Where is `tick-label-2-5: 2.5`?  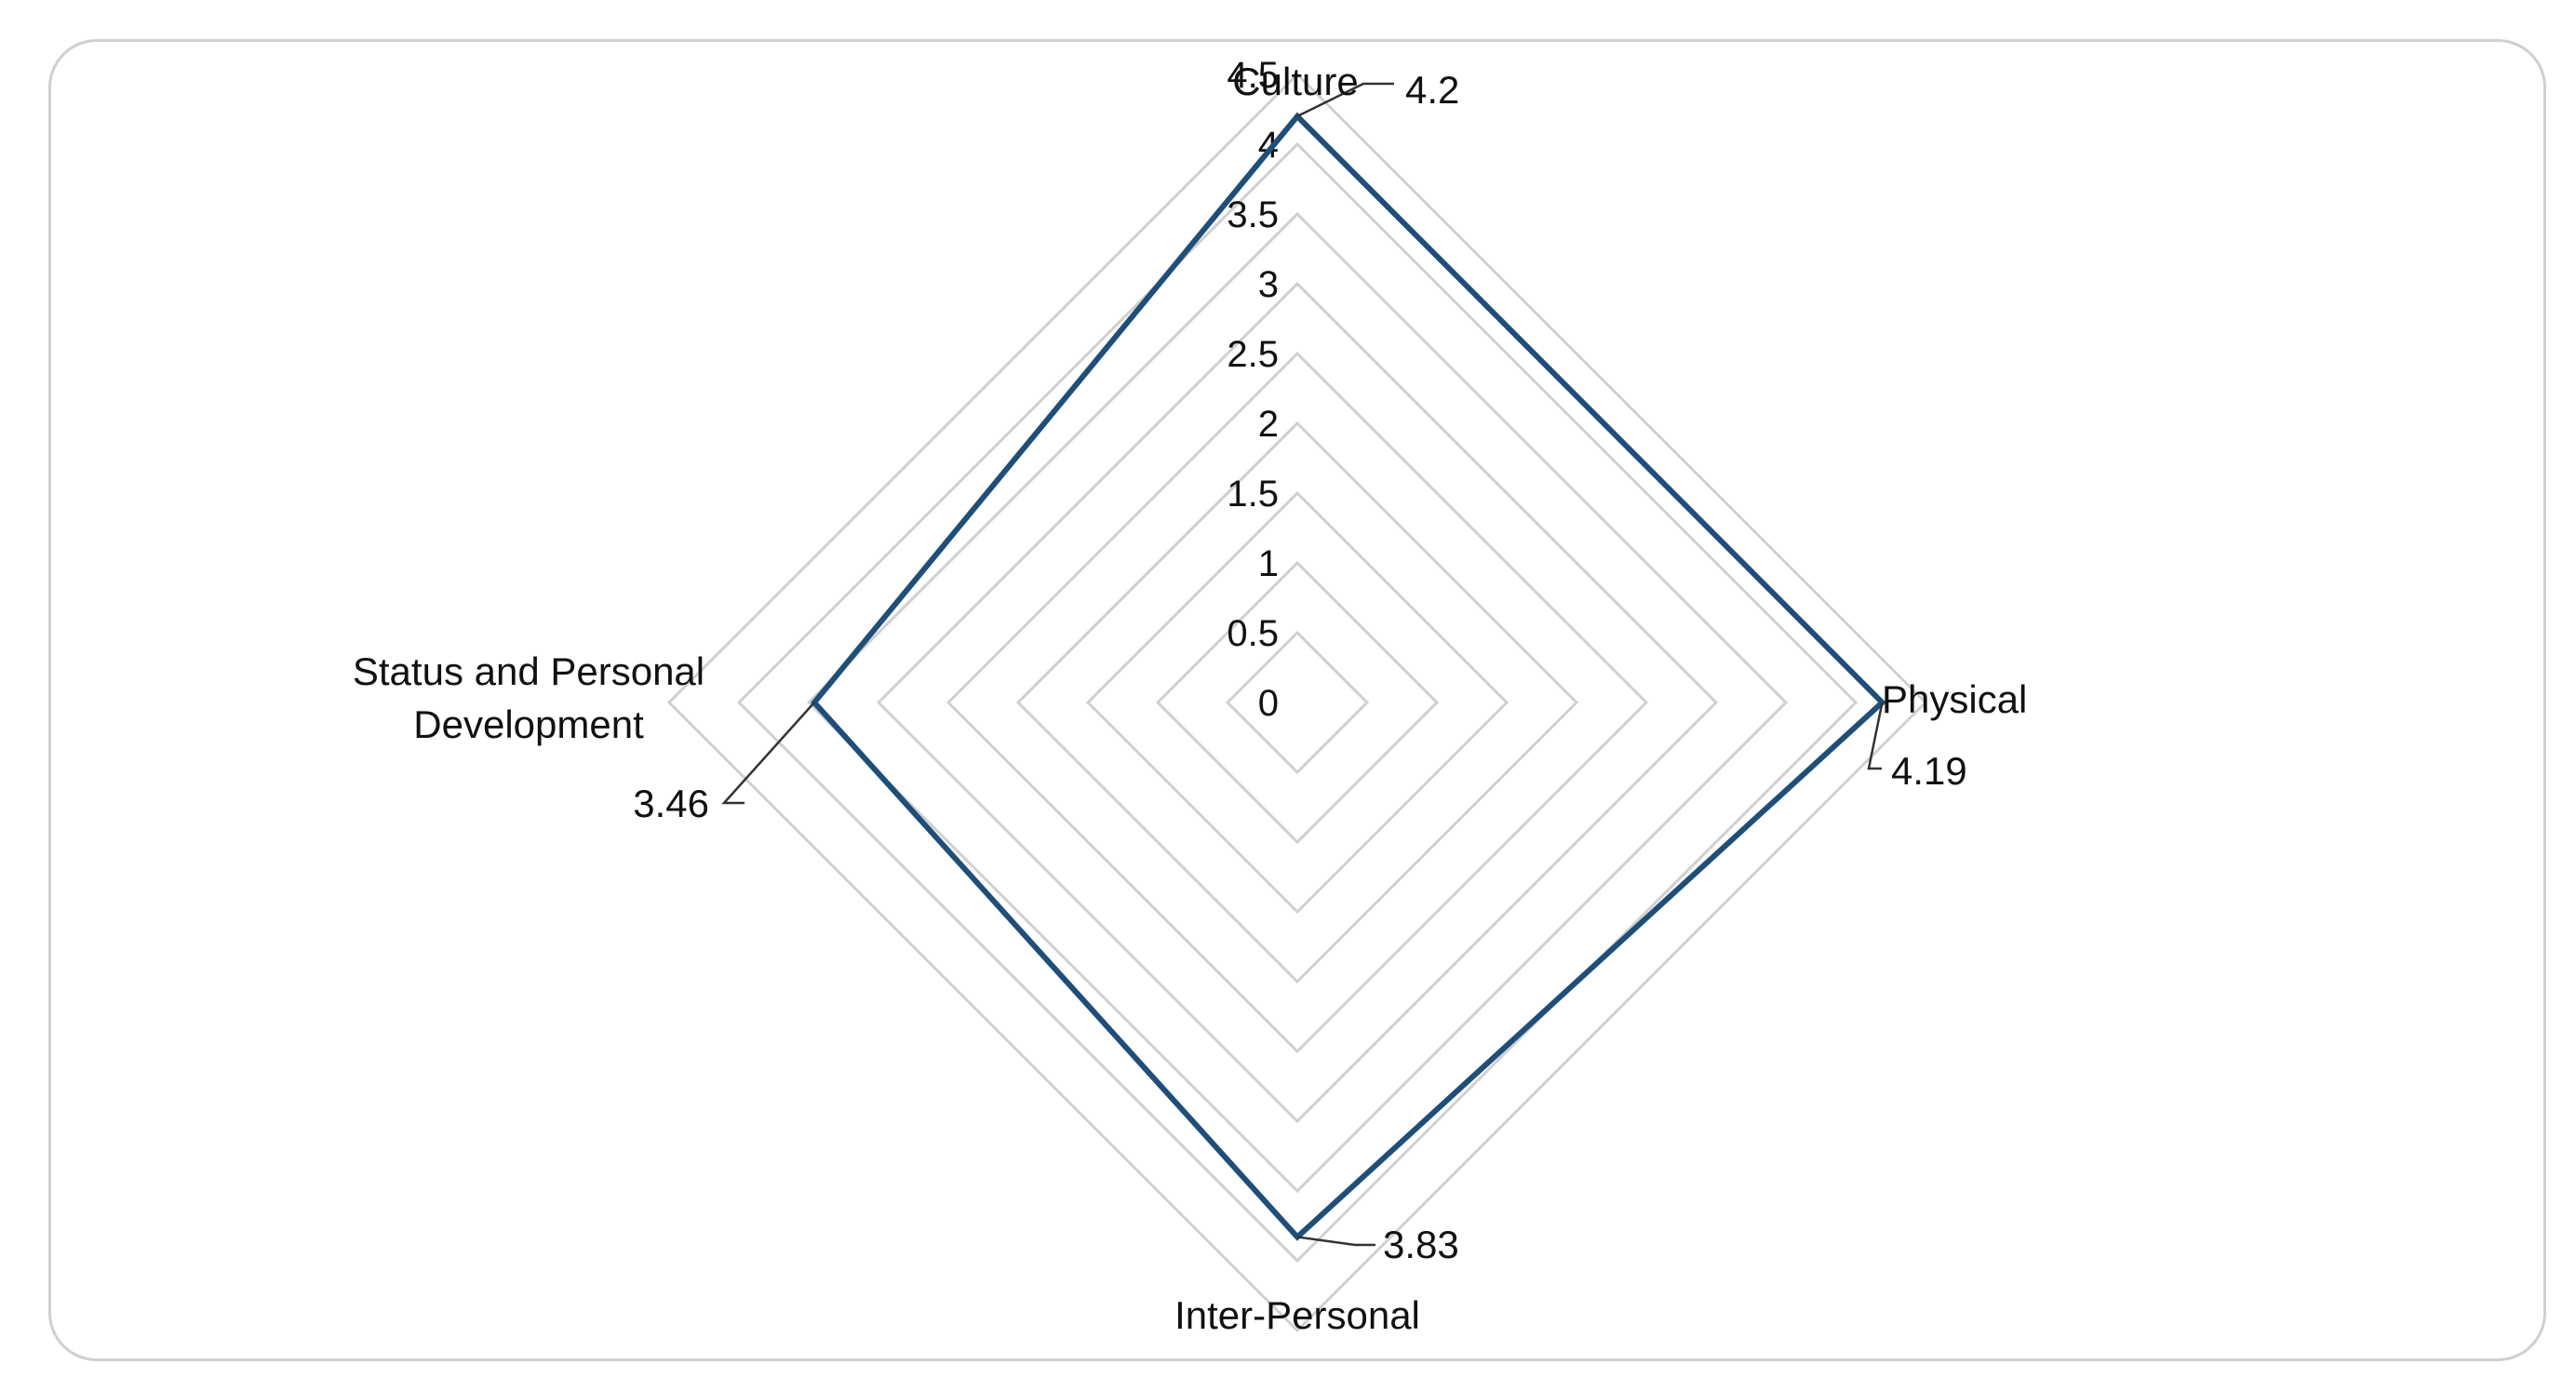 tick-label-2-5: 2.5 is located at coordinates (1253, 354).